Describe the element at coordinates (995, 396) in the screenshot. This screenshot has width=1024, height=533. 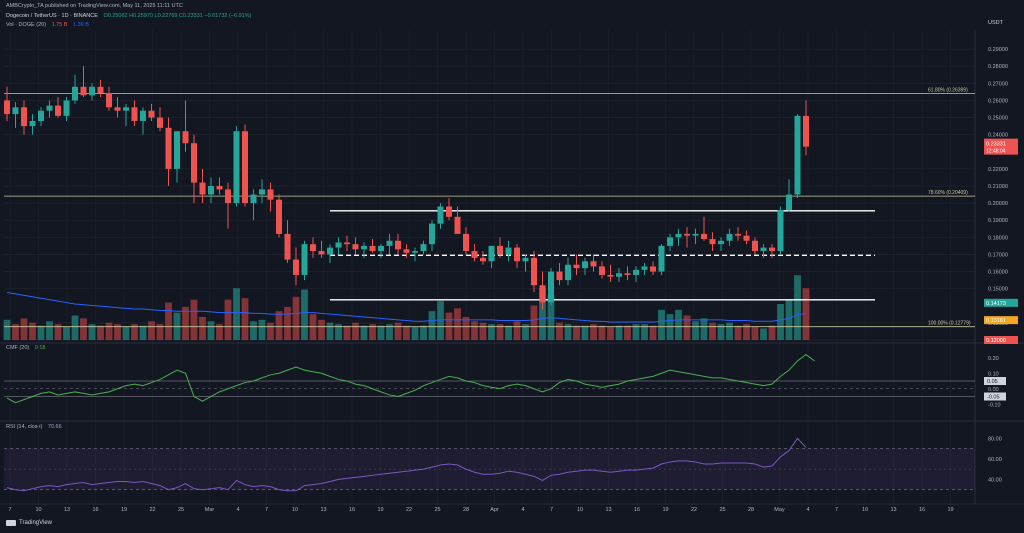
I see `cmf-badge` at that location.